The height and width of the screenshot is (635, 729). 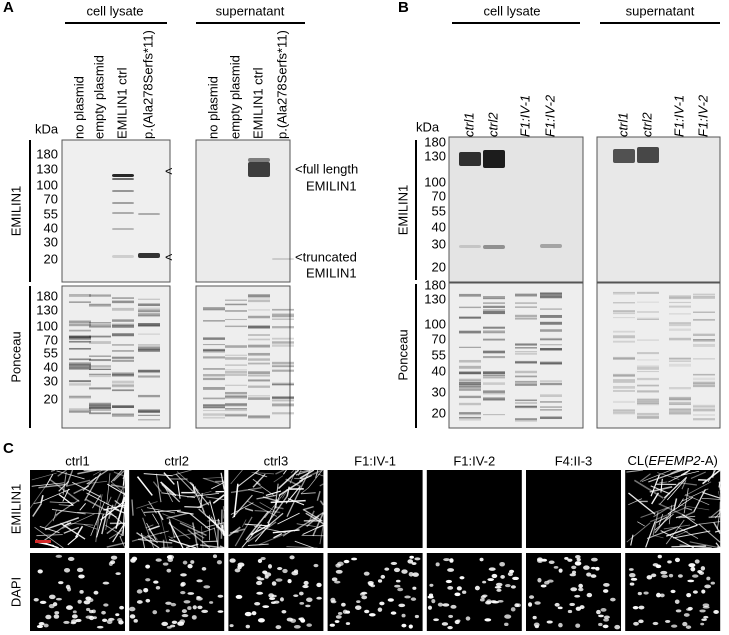 What do you see at coordinates (549, 115) in the screenshot?
I see `lane-label: F1:IV-2` at bounding box center [549, 115].